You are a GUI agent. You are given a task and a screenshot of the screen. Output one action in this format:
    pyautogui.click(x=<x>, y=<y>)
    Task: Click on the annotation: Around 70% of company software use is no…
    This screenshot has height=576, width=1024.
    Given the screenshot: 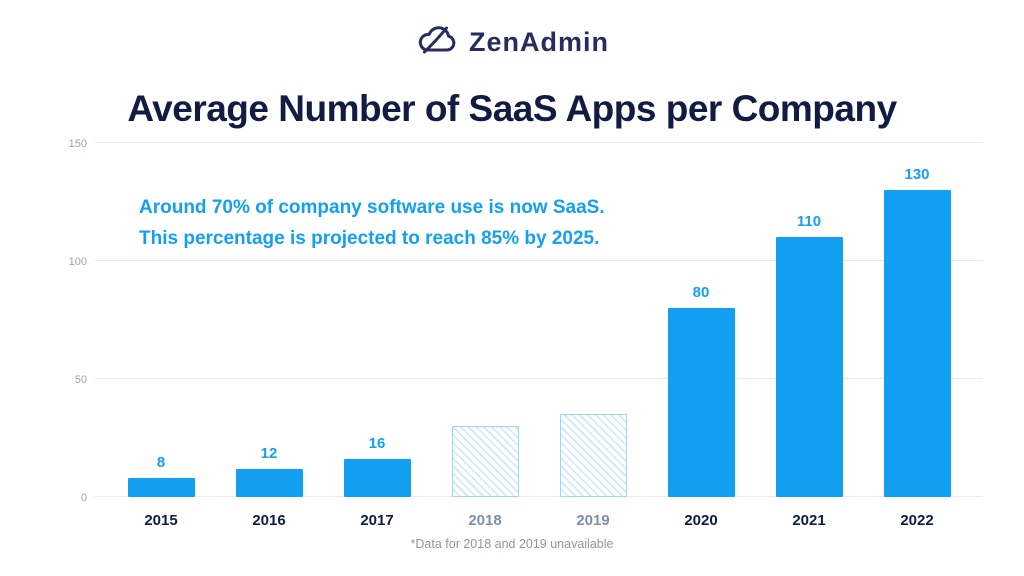 What is the action you would take?
    pyautogui.click(x=372, y=224)
    